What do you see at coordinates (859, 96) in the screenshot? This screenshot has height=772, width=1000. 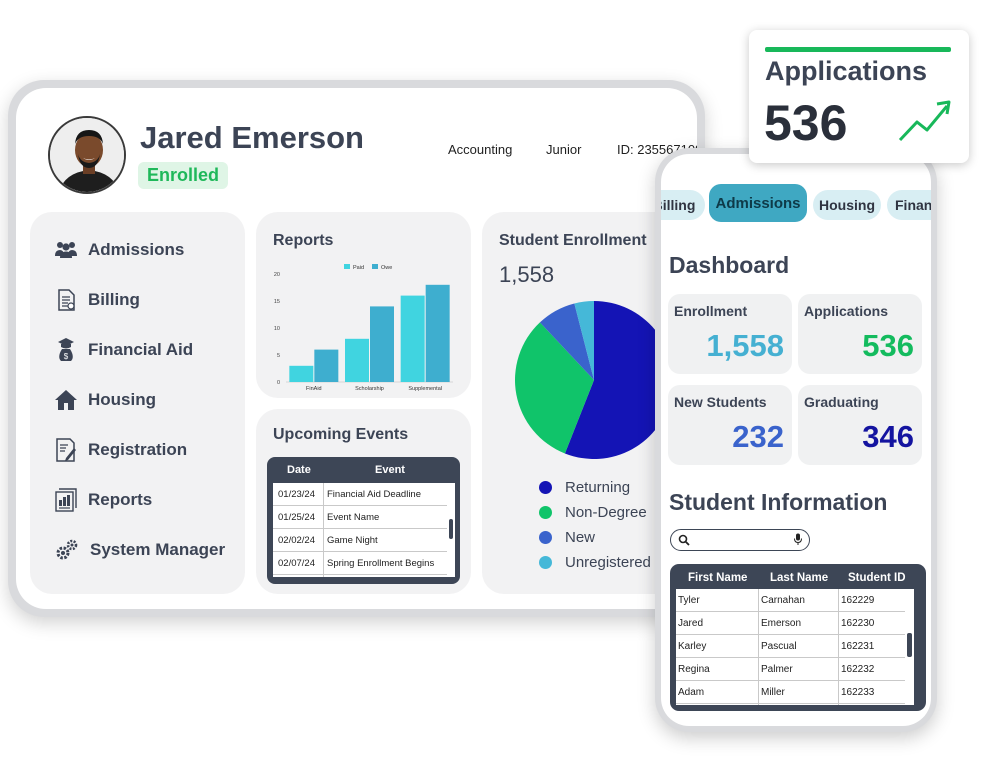 I see `applications-summary-card: Applications 536` at bounding box center [859, 96].